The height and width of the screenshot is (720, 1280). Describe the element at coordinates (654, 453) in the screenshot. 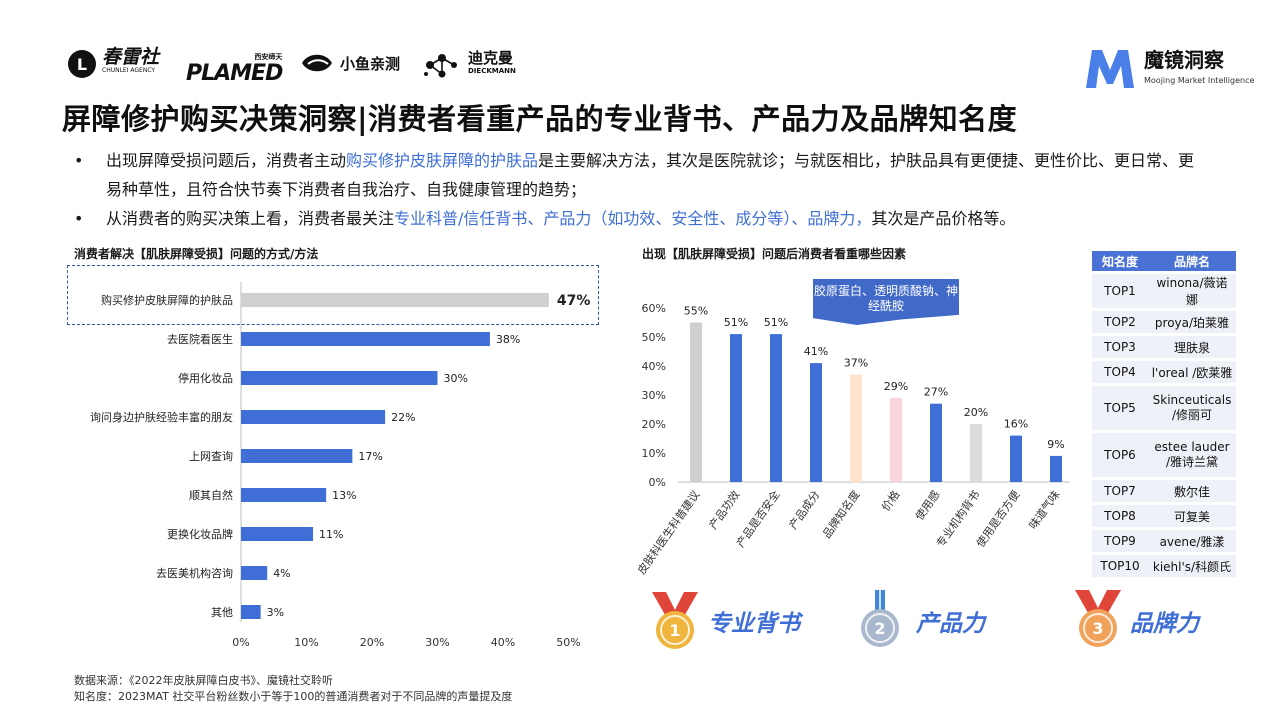

I see `vbar-y-tick-label: 10%` at that location.